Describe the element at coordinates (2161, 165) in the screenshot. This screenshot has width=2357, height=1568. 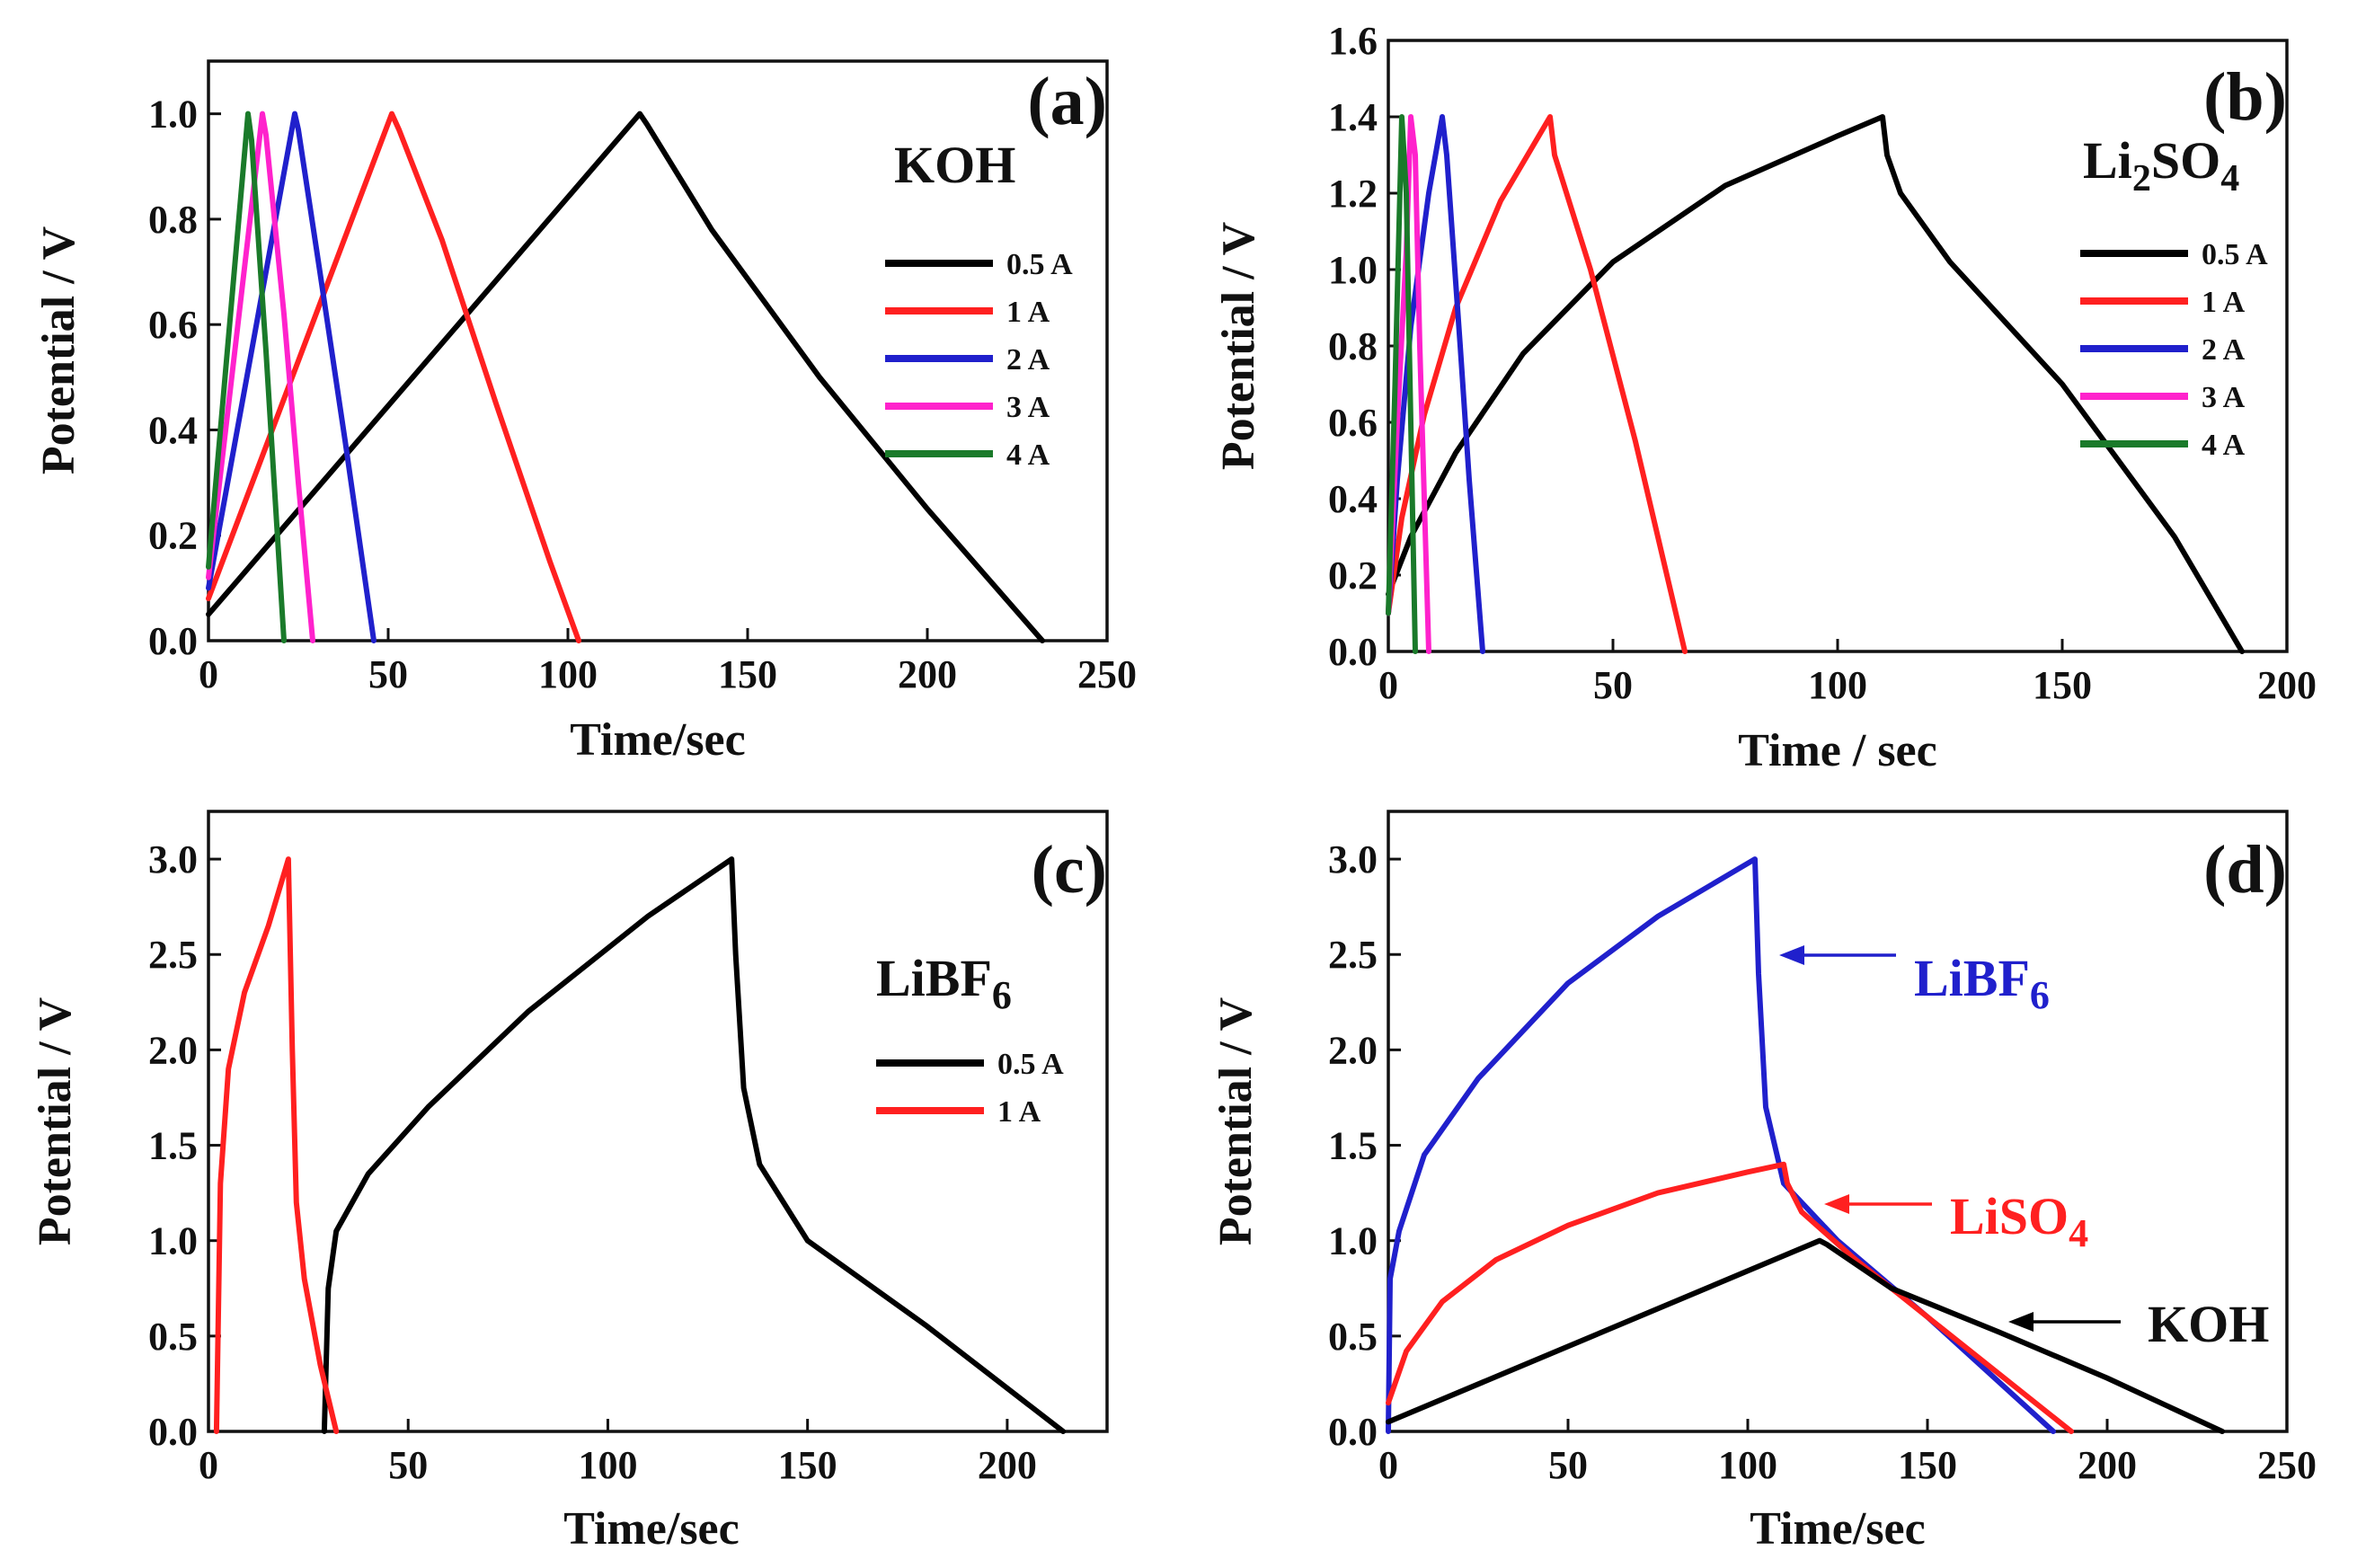
I see `electrolyte-label: Li2SO4` at that location.